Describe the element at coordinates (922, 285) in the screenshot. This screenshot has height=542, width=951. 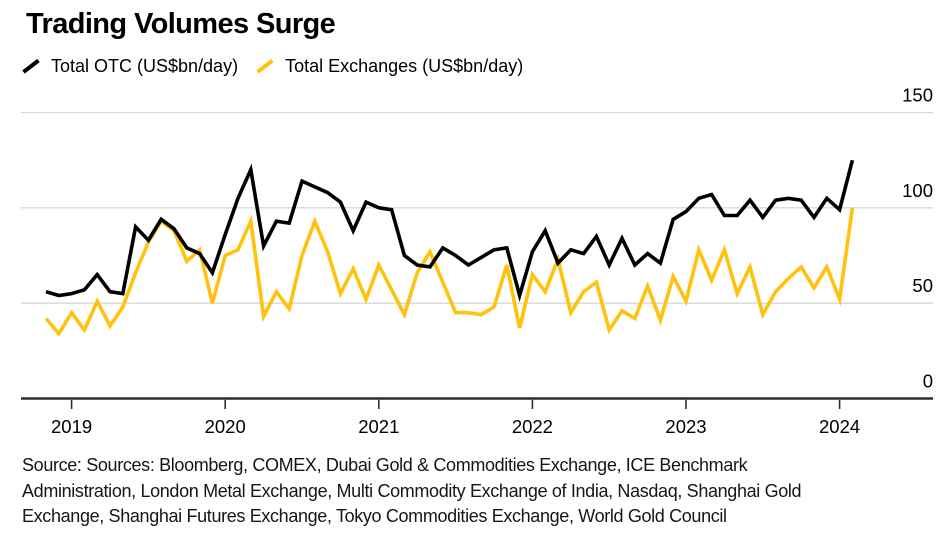
I see `y-tick-label-50: 50` at that location.